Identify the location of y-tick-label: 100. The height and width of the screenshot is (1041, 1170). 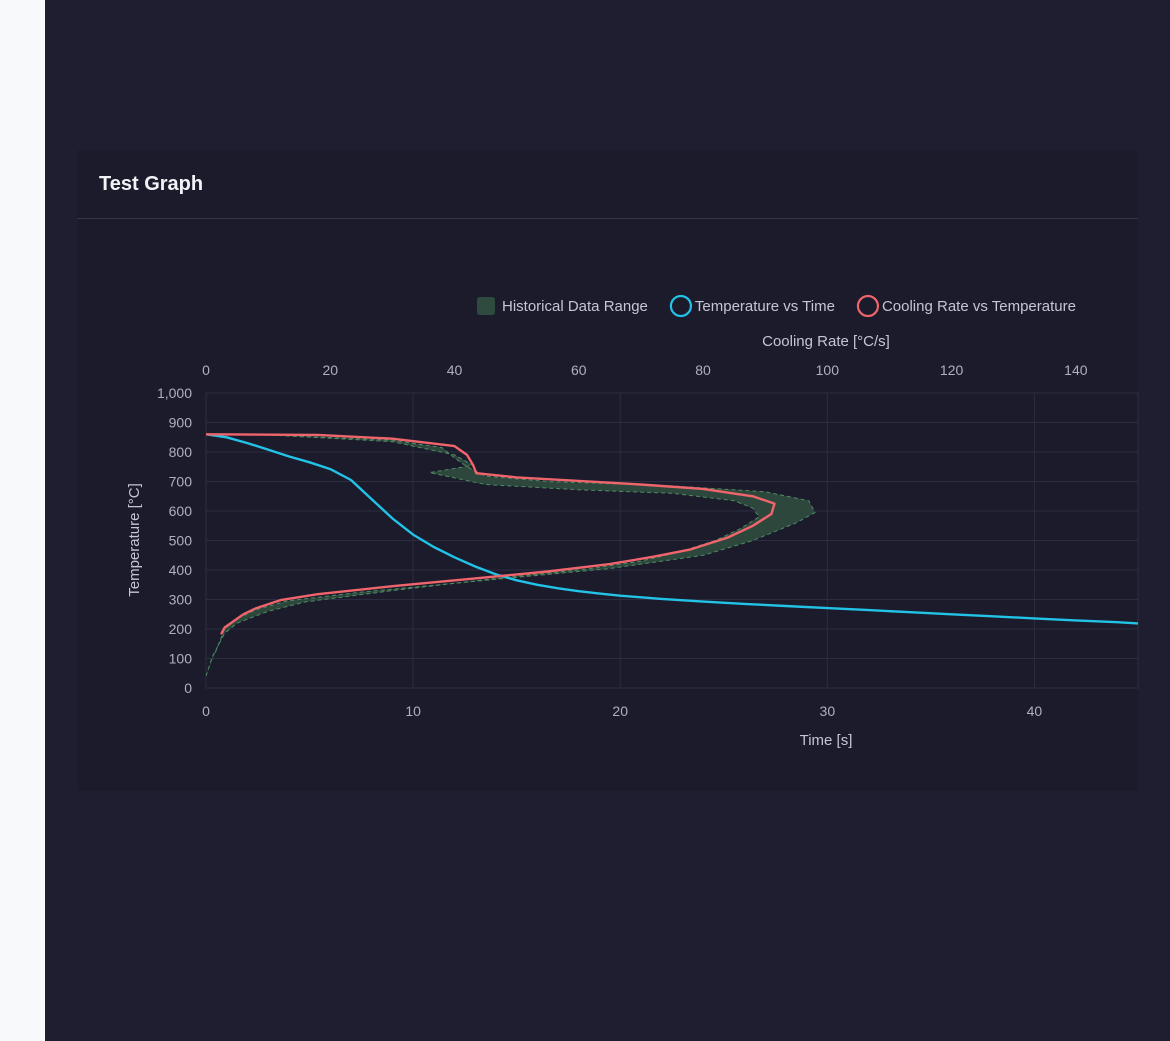
(181, 659).